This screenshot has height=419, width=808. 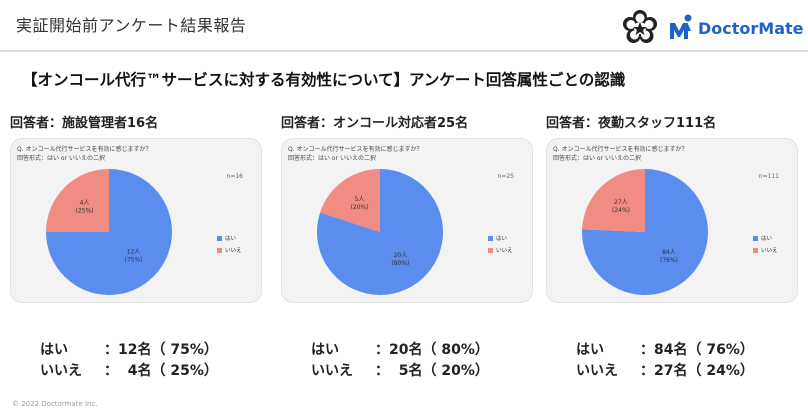 What do you see at coordinates (697, 371) in the screenshot?
I see `summary-value: ：27名（ 24%）` at bounding box center [697, 371].